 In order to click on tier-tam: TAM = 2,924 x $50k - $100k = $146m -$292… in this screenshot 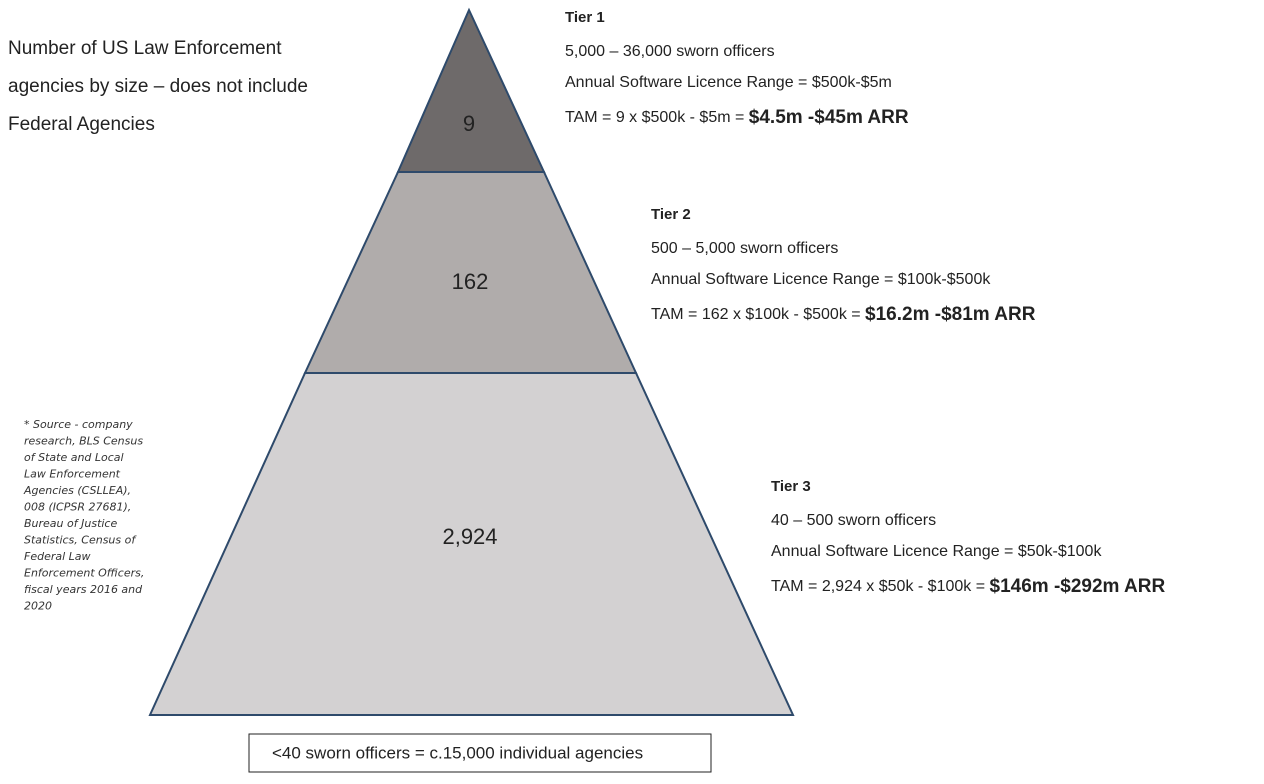, I will do `click(968, 586)`.